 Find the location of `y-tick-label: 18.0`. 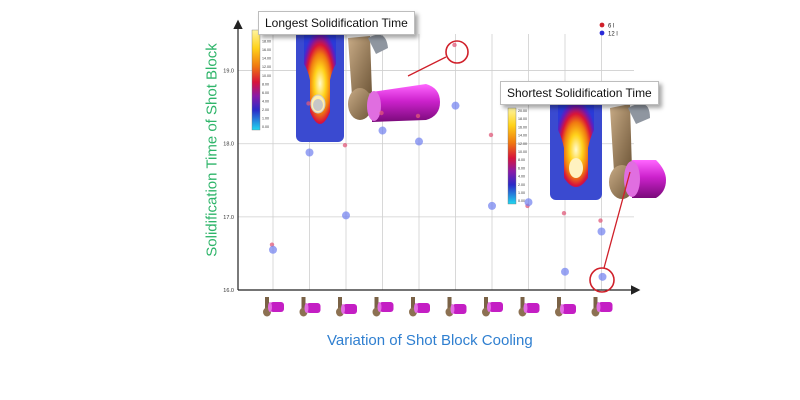

y-tick-label: 18.0 is located at coordinates (228, 145).